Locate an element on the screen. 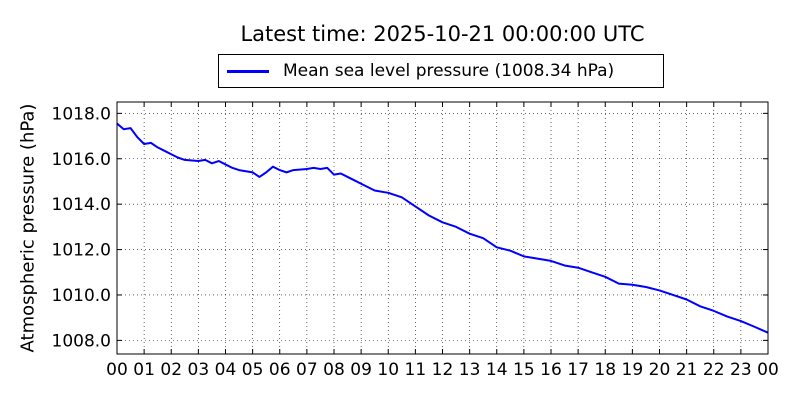  x-tick-label: 12 is located at coordinates (443, 370).